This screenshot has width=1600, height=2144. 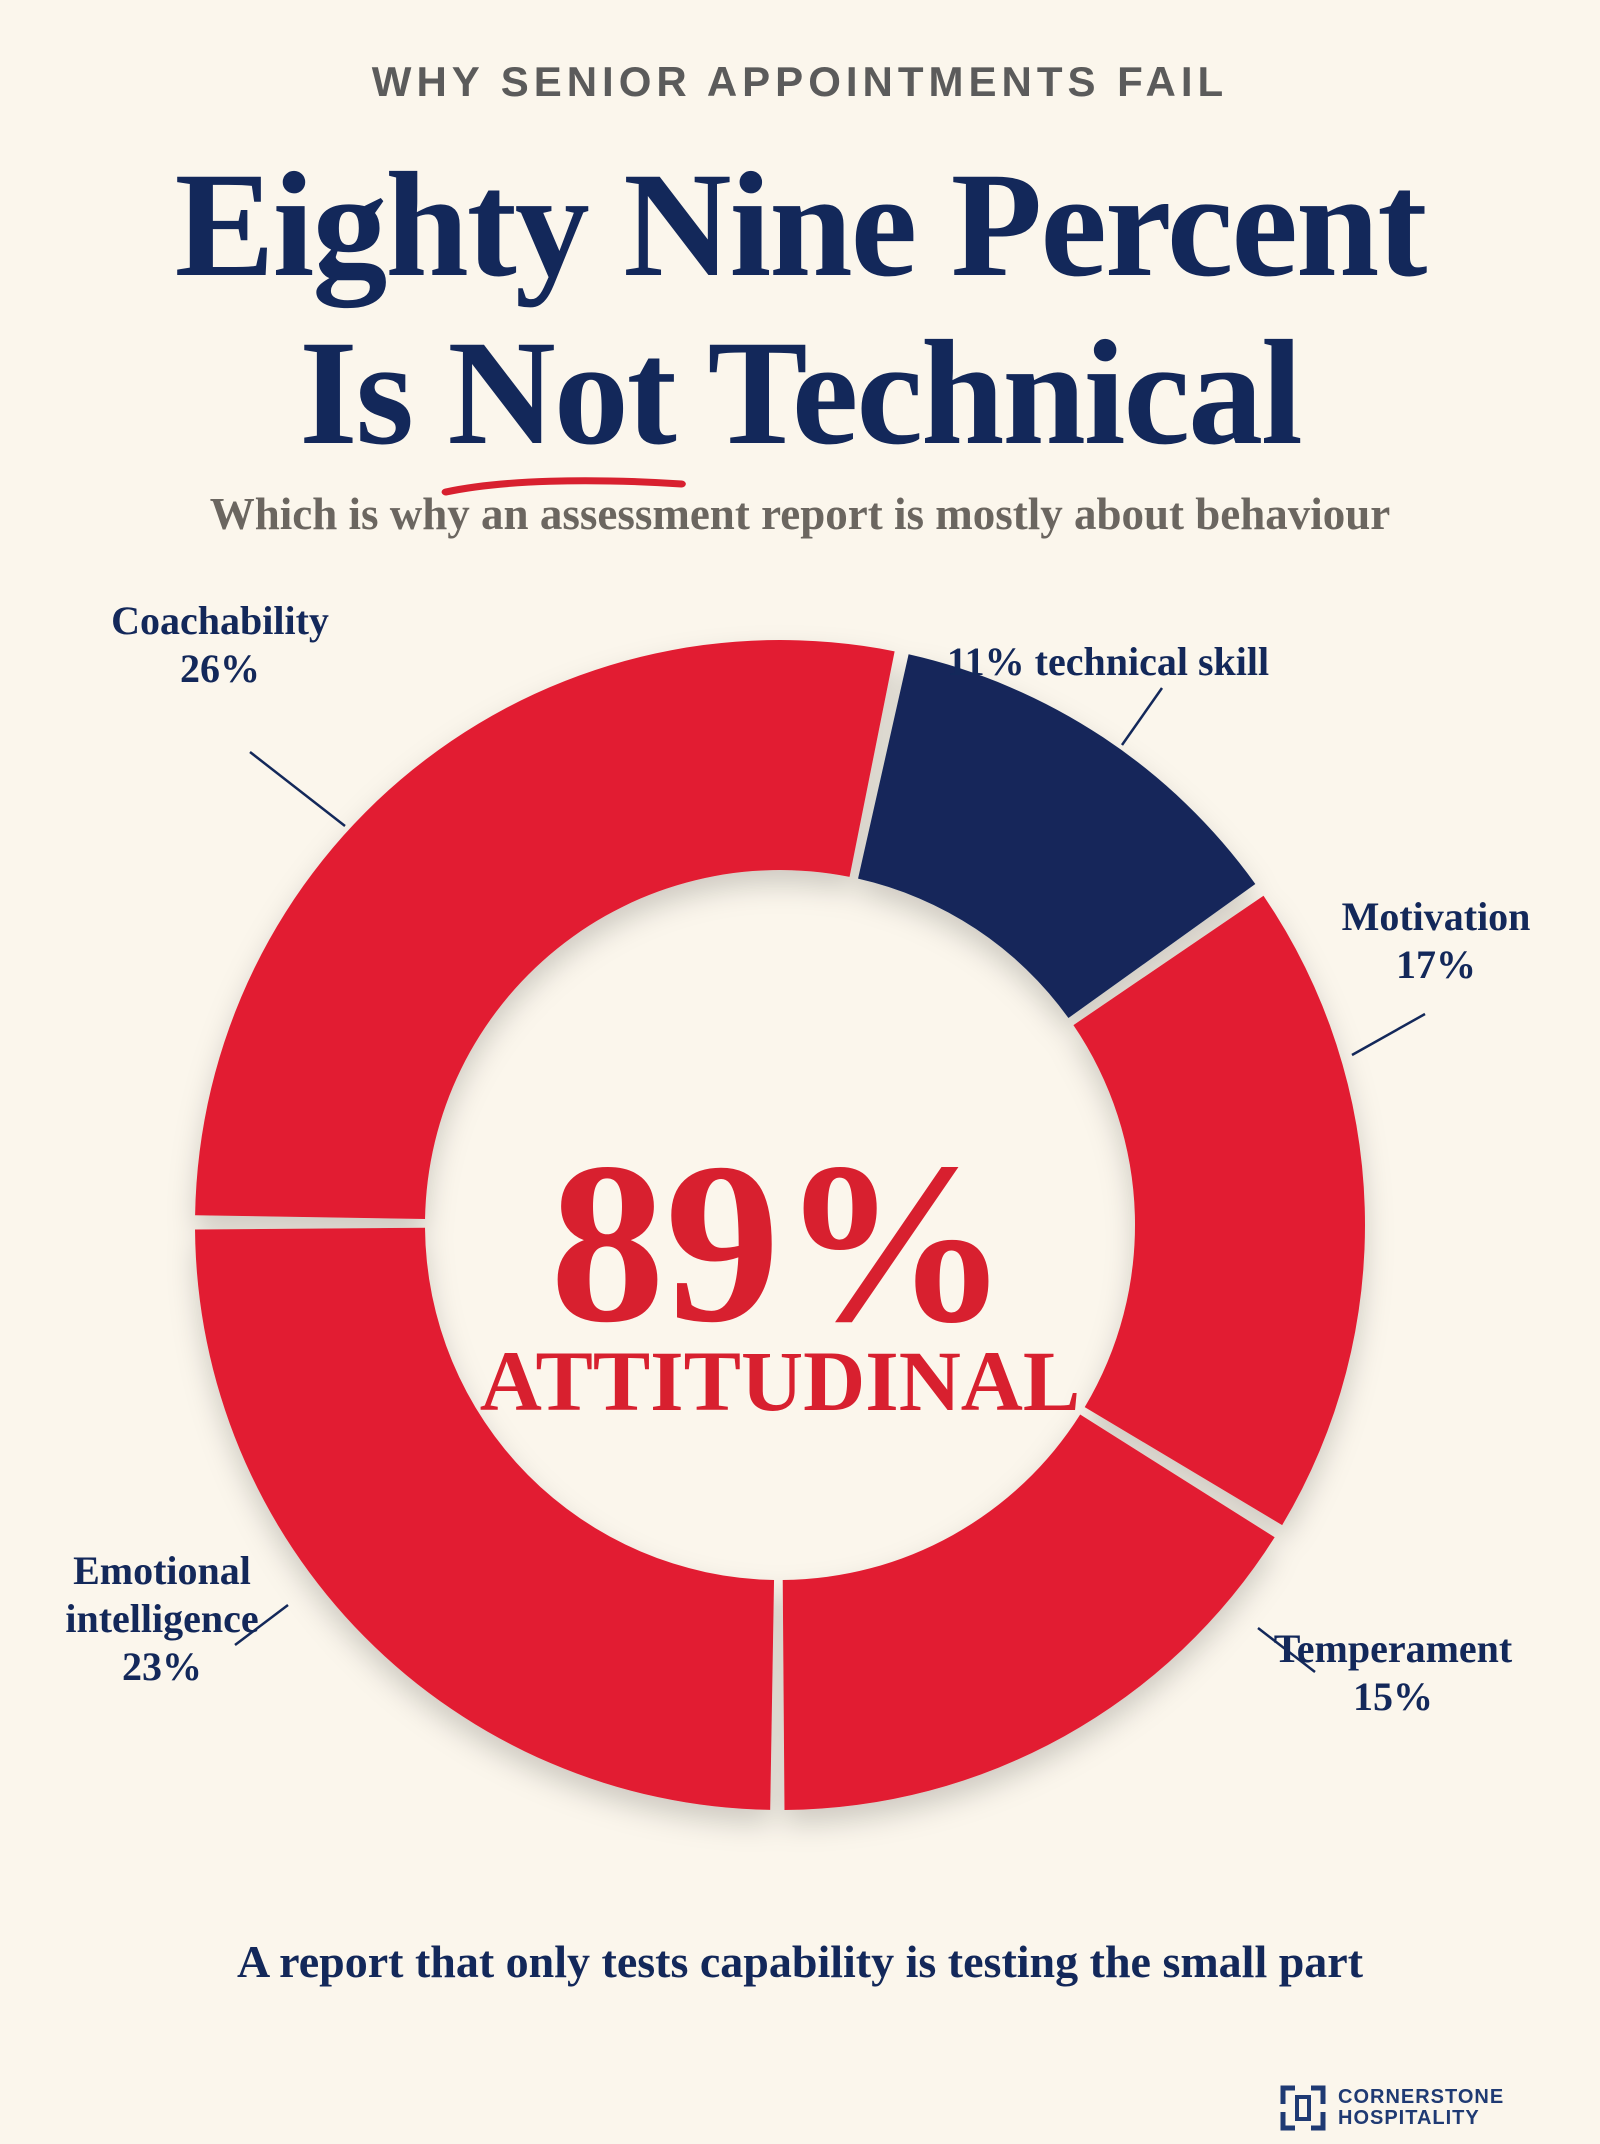 I want to click on headline-line-1: Eighty Nine Percent, so click(x=801, y=225).